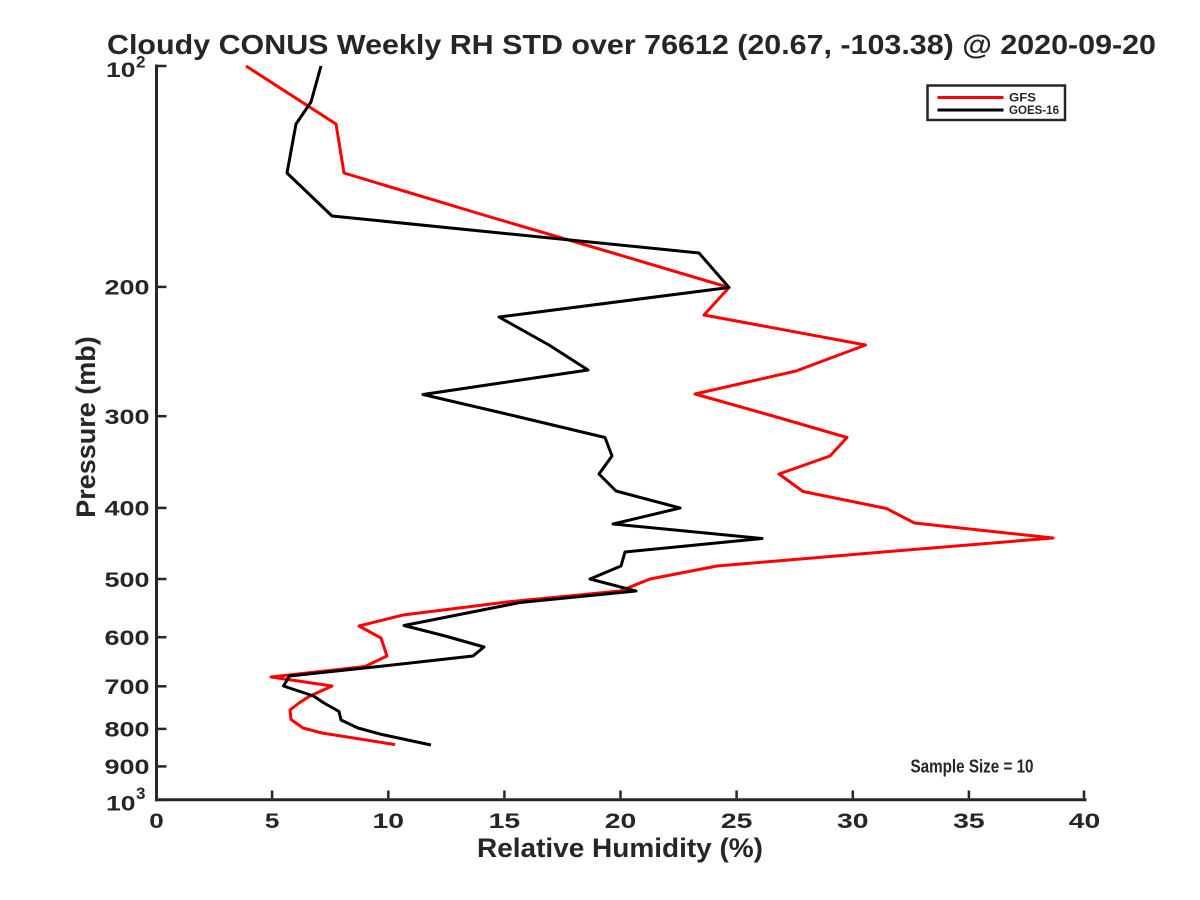  I want to click on svg-text: 300, so click(127, 417).